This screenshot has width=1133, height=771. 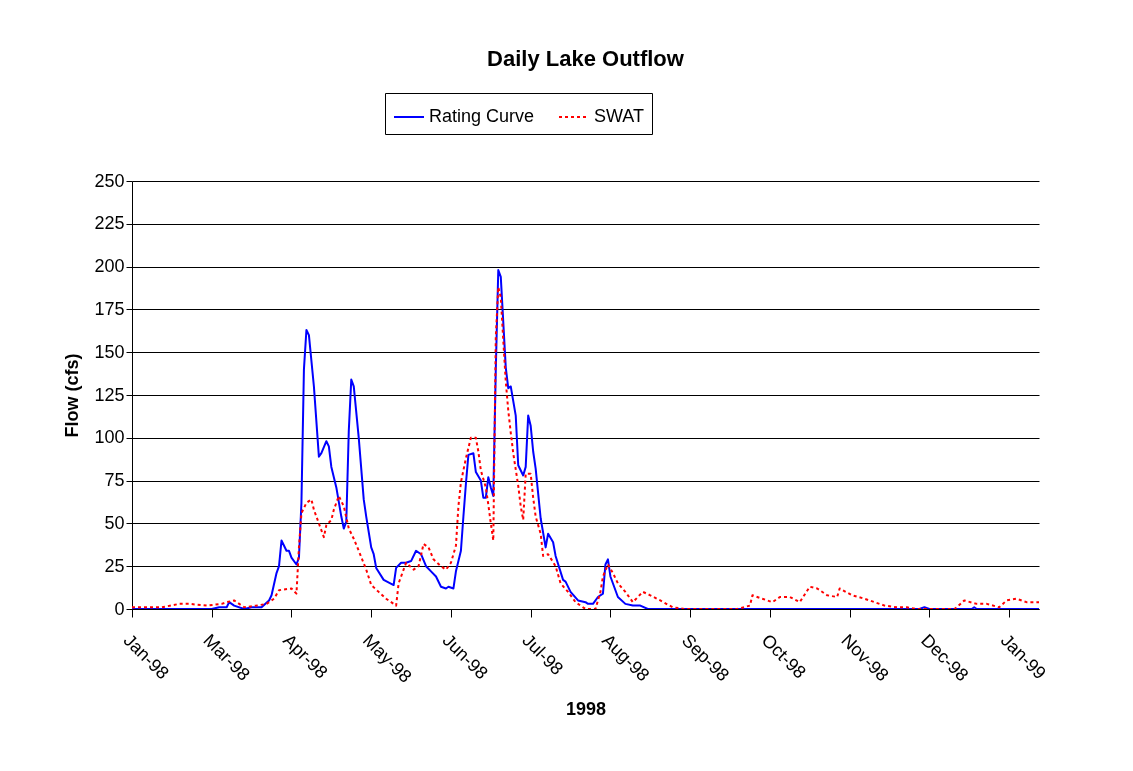 I want to click on y-tick-label: 75, so click(x=114, y=480).